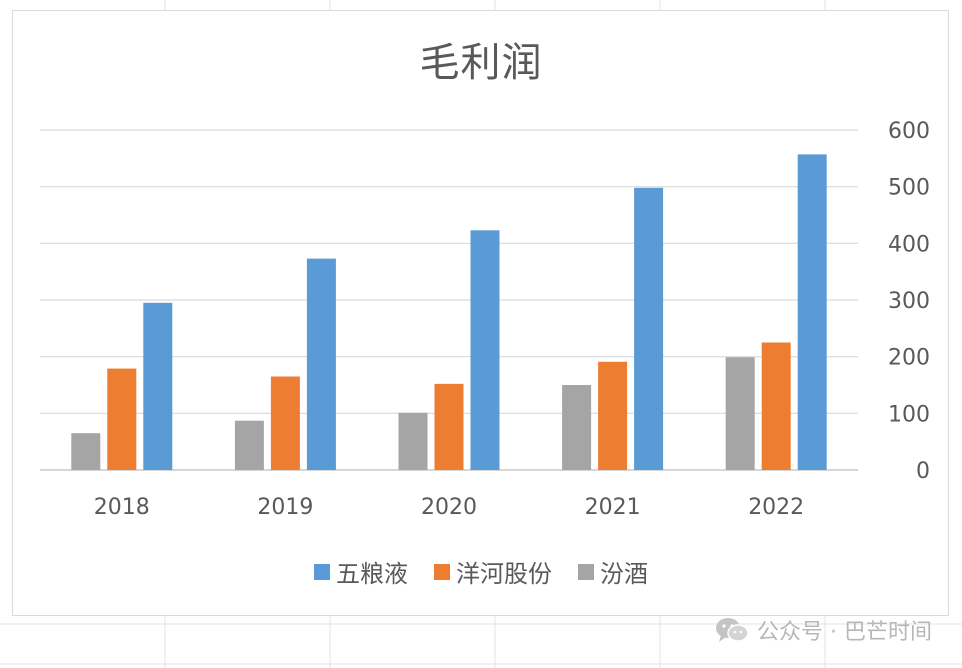  Describe the element at coordinates (449, 426) in the screenshot. I see `bar-洋河股份-2020` at that location.